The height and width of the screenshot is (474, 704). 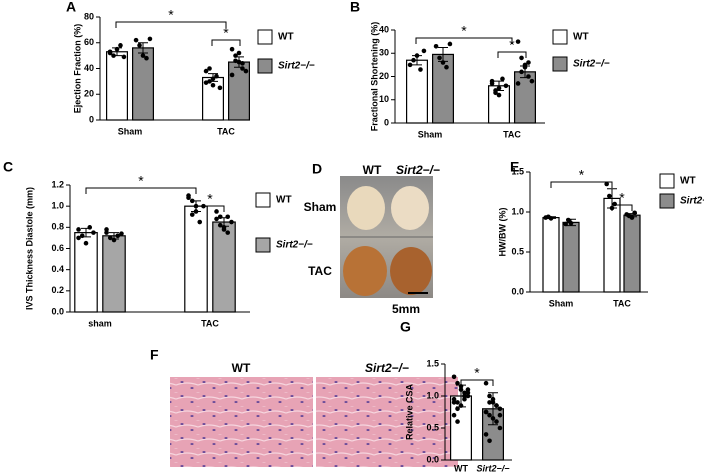 I want to click on x-tick-label: Sirt2−/−, so click(x=493, y=468).